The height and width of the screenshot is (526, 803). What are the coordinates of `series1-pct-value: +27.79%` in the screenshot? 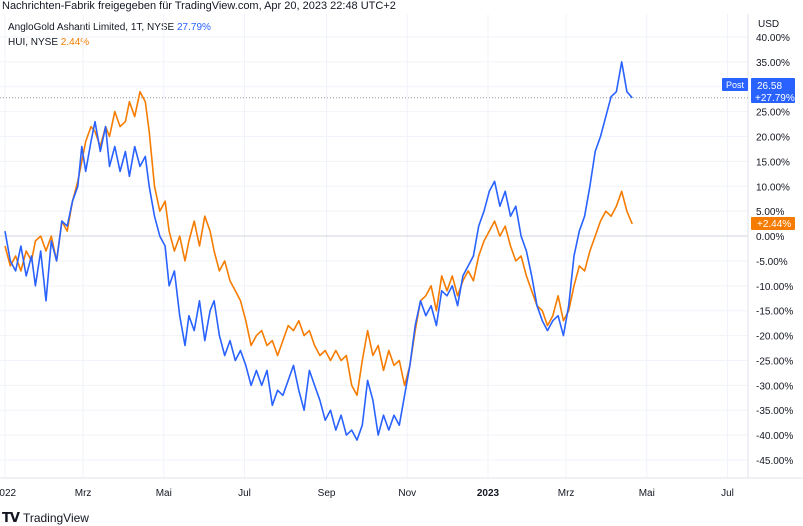 It's located at (775, 98).